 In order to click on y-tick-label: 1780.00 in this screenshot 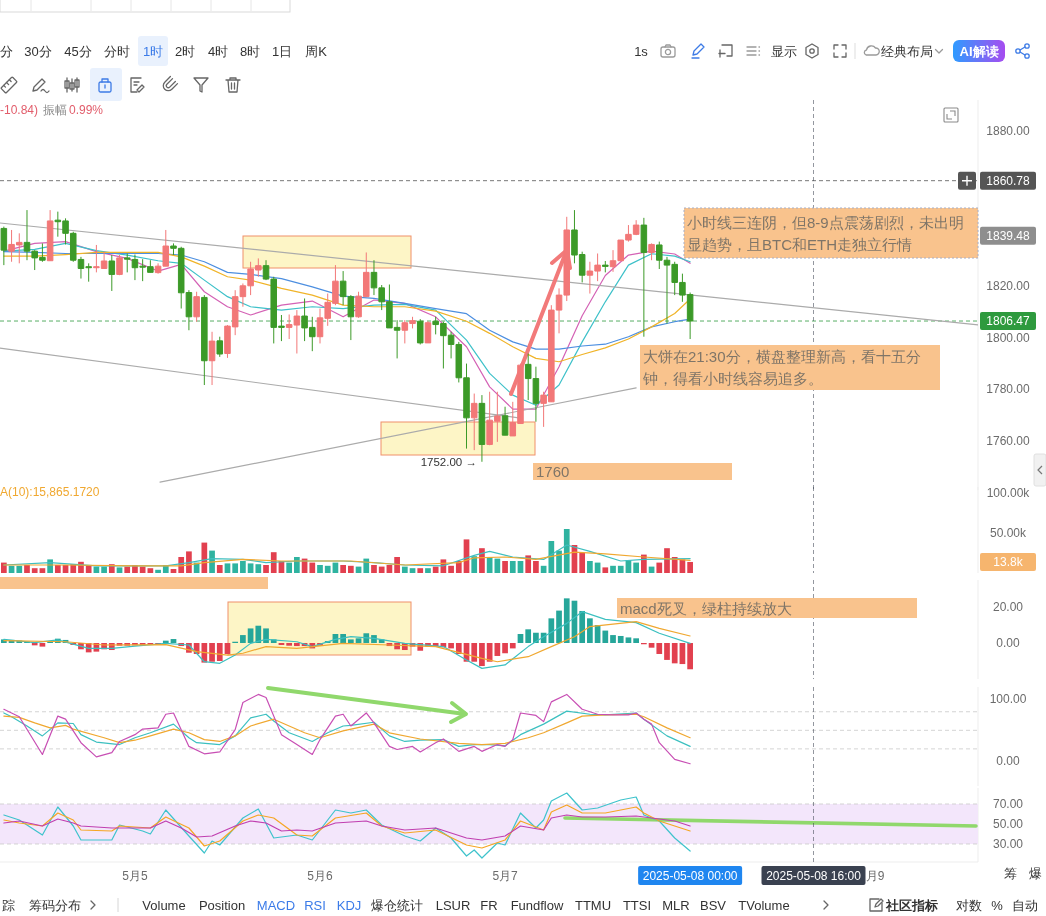, I will do `click(1008, 389)`.